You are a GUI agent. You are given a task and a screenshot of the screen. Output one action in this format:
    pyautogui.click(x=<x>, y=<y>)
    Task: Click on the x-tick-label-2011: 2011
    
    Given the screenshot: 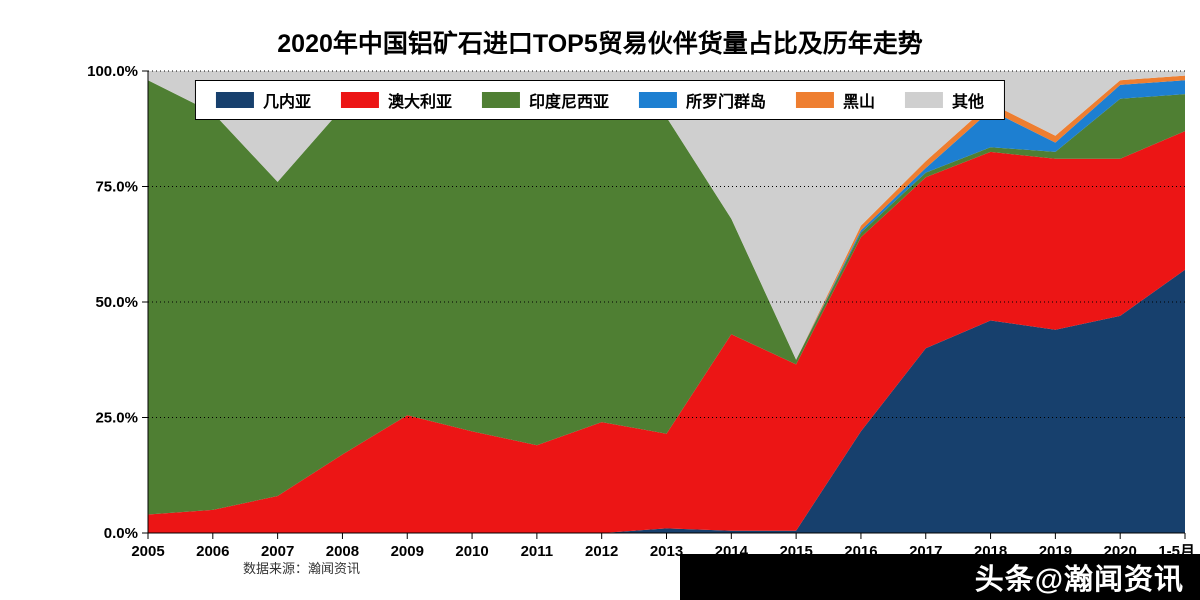 What is the action you would take?
    pyautogui.click(x=537, y=551)
    